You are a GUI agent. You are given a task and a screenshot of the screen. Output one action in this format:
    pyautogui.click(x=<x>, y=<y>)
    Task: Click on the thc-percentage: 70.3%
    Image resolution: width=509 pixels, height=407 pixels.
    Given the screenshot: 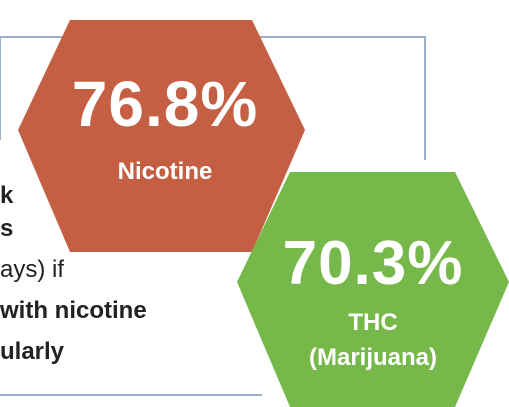 What is the action you would take?
    pyautogui.click(x=373, y=263)
    